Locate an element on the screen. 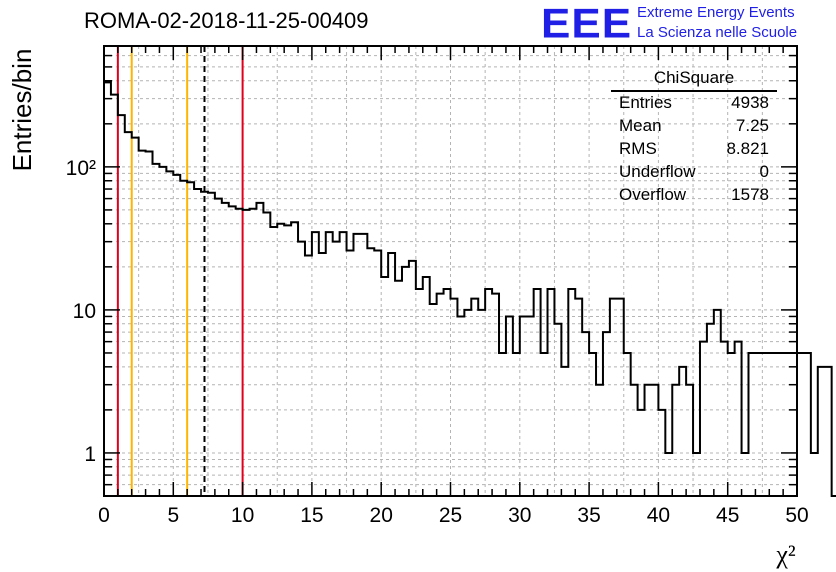 The height and width of the screenshot is (572, 836). stats-label: Entries is located at coordinates (645, 102).